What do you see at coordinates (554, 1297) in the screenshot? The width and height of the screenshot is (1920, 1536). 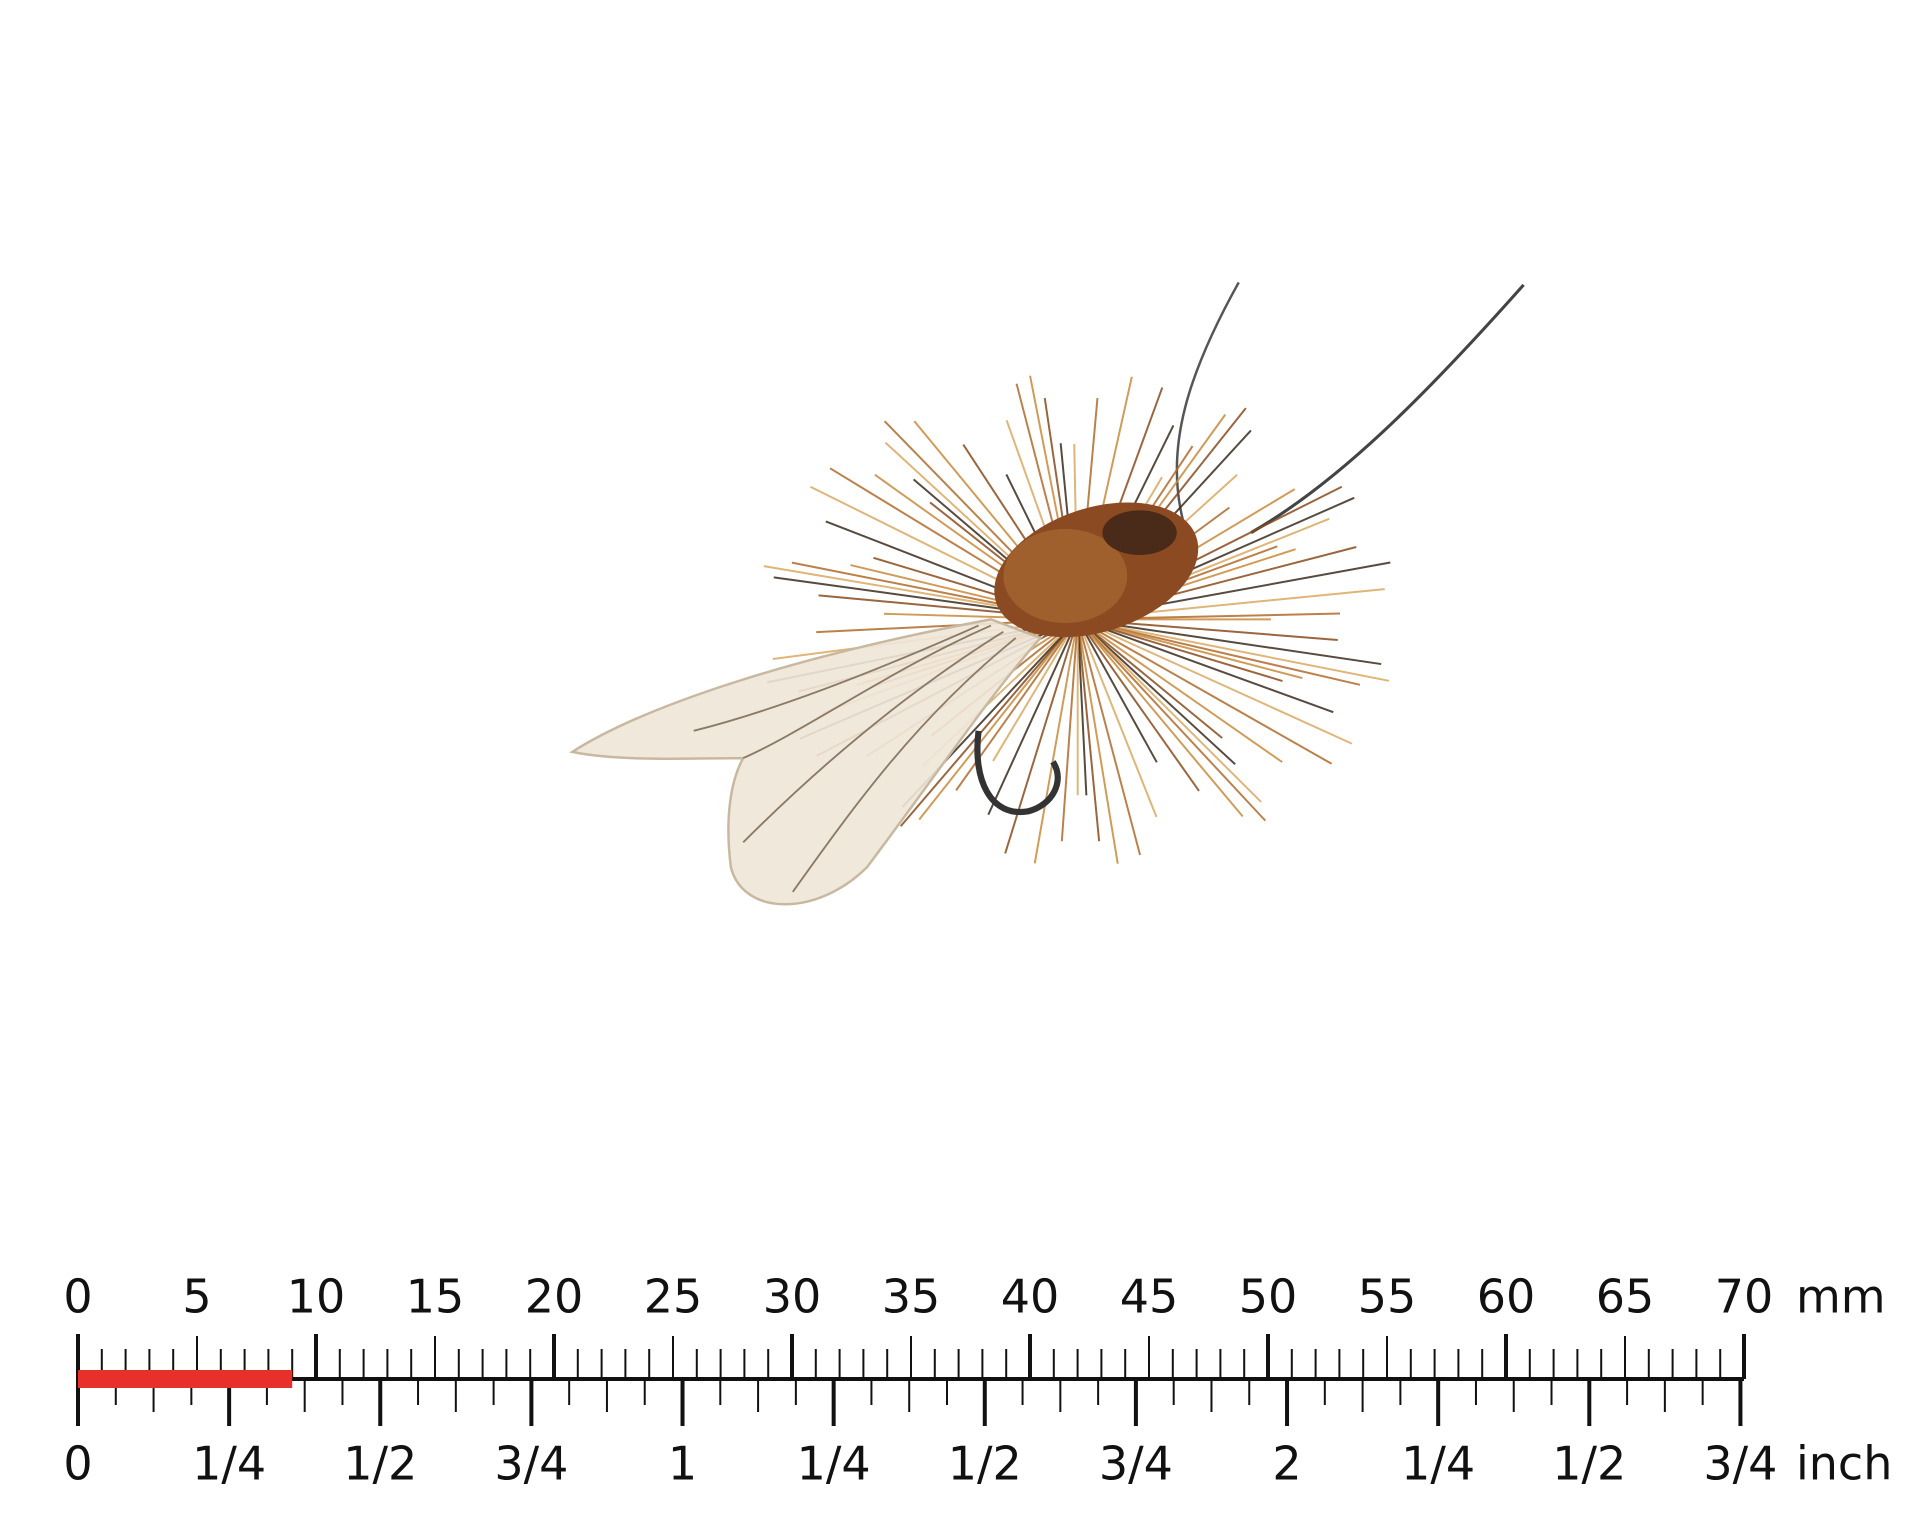 I see `mm-label: 20` at bounding box center [554, 1297].